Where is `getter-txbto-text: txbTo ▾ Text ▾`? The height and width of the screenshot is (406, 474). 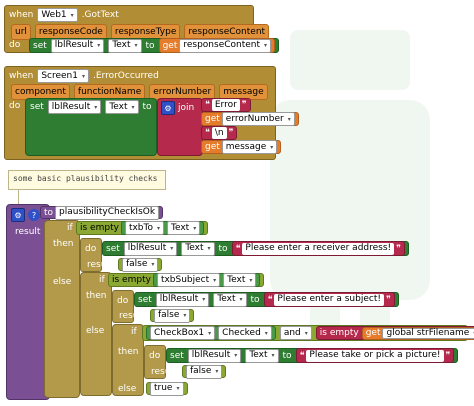 getter-txbto-text: txbTo ▾ Text ▾ is located at coordinates (162, 228).